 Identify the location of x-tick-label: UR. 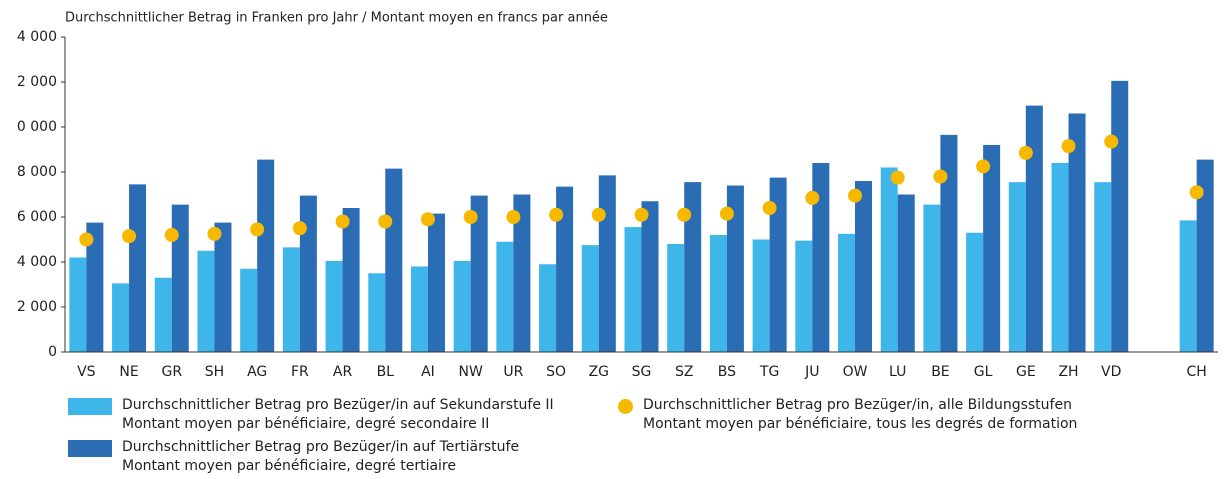
(513, 372).